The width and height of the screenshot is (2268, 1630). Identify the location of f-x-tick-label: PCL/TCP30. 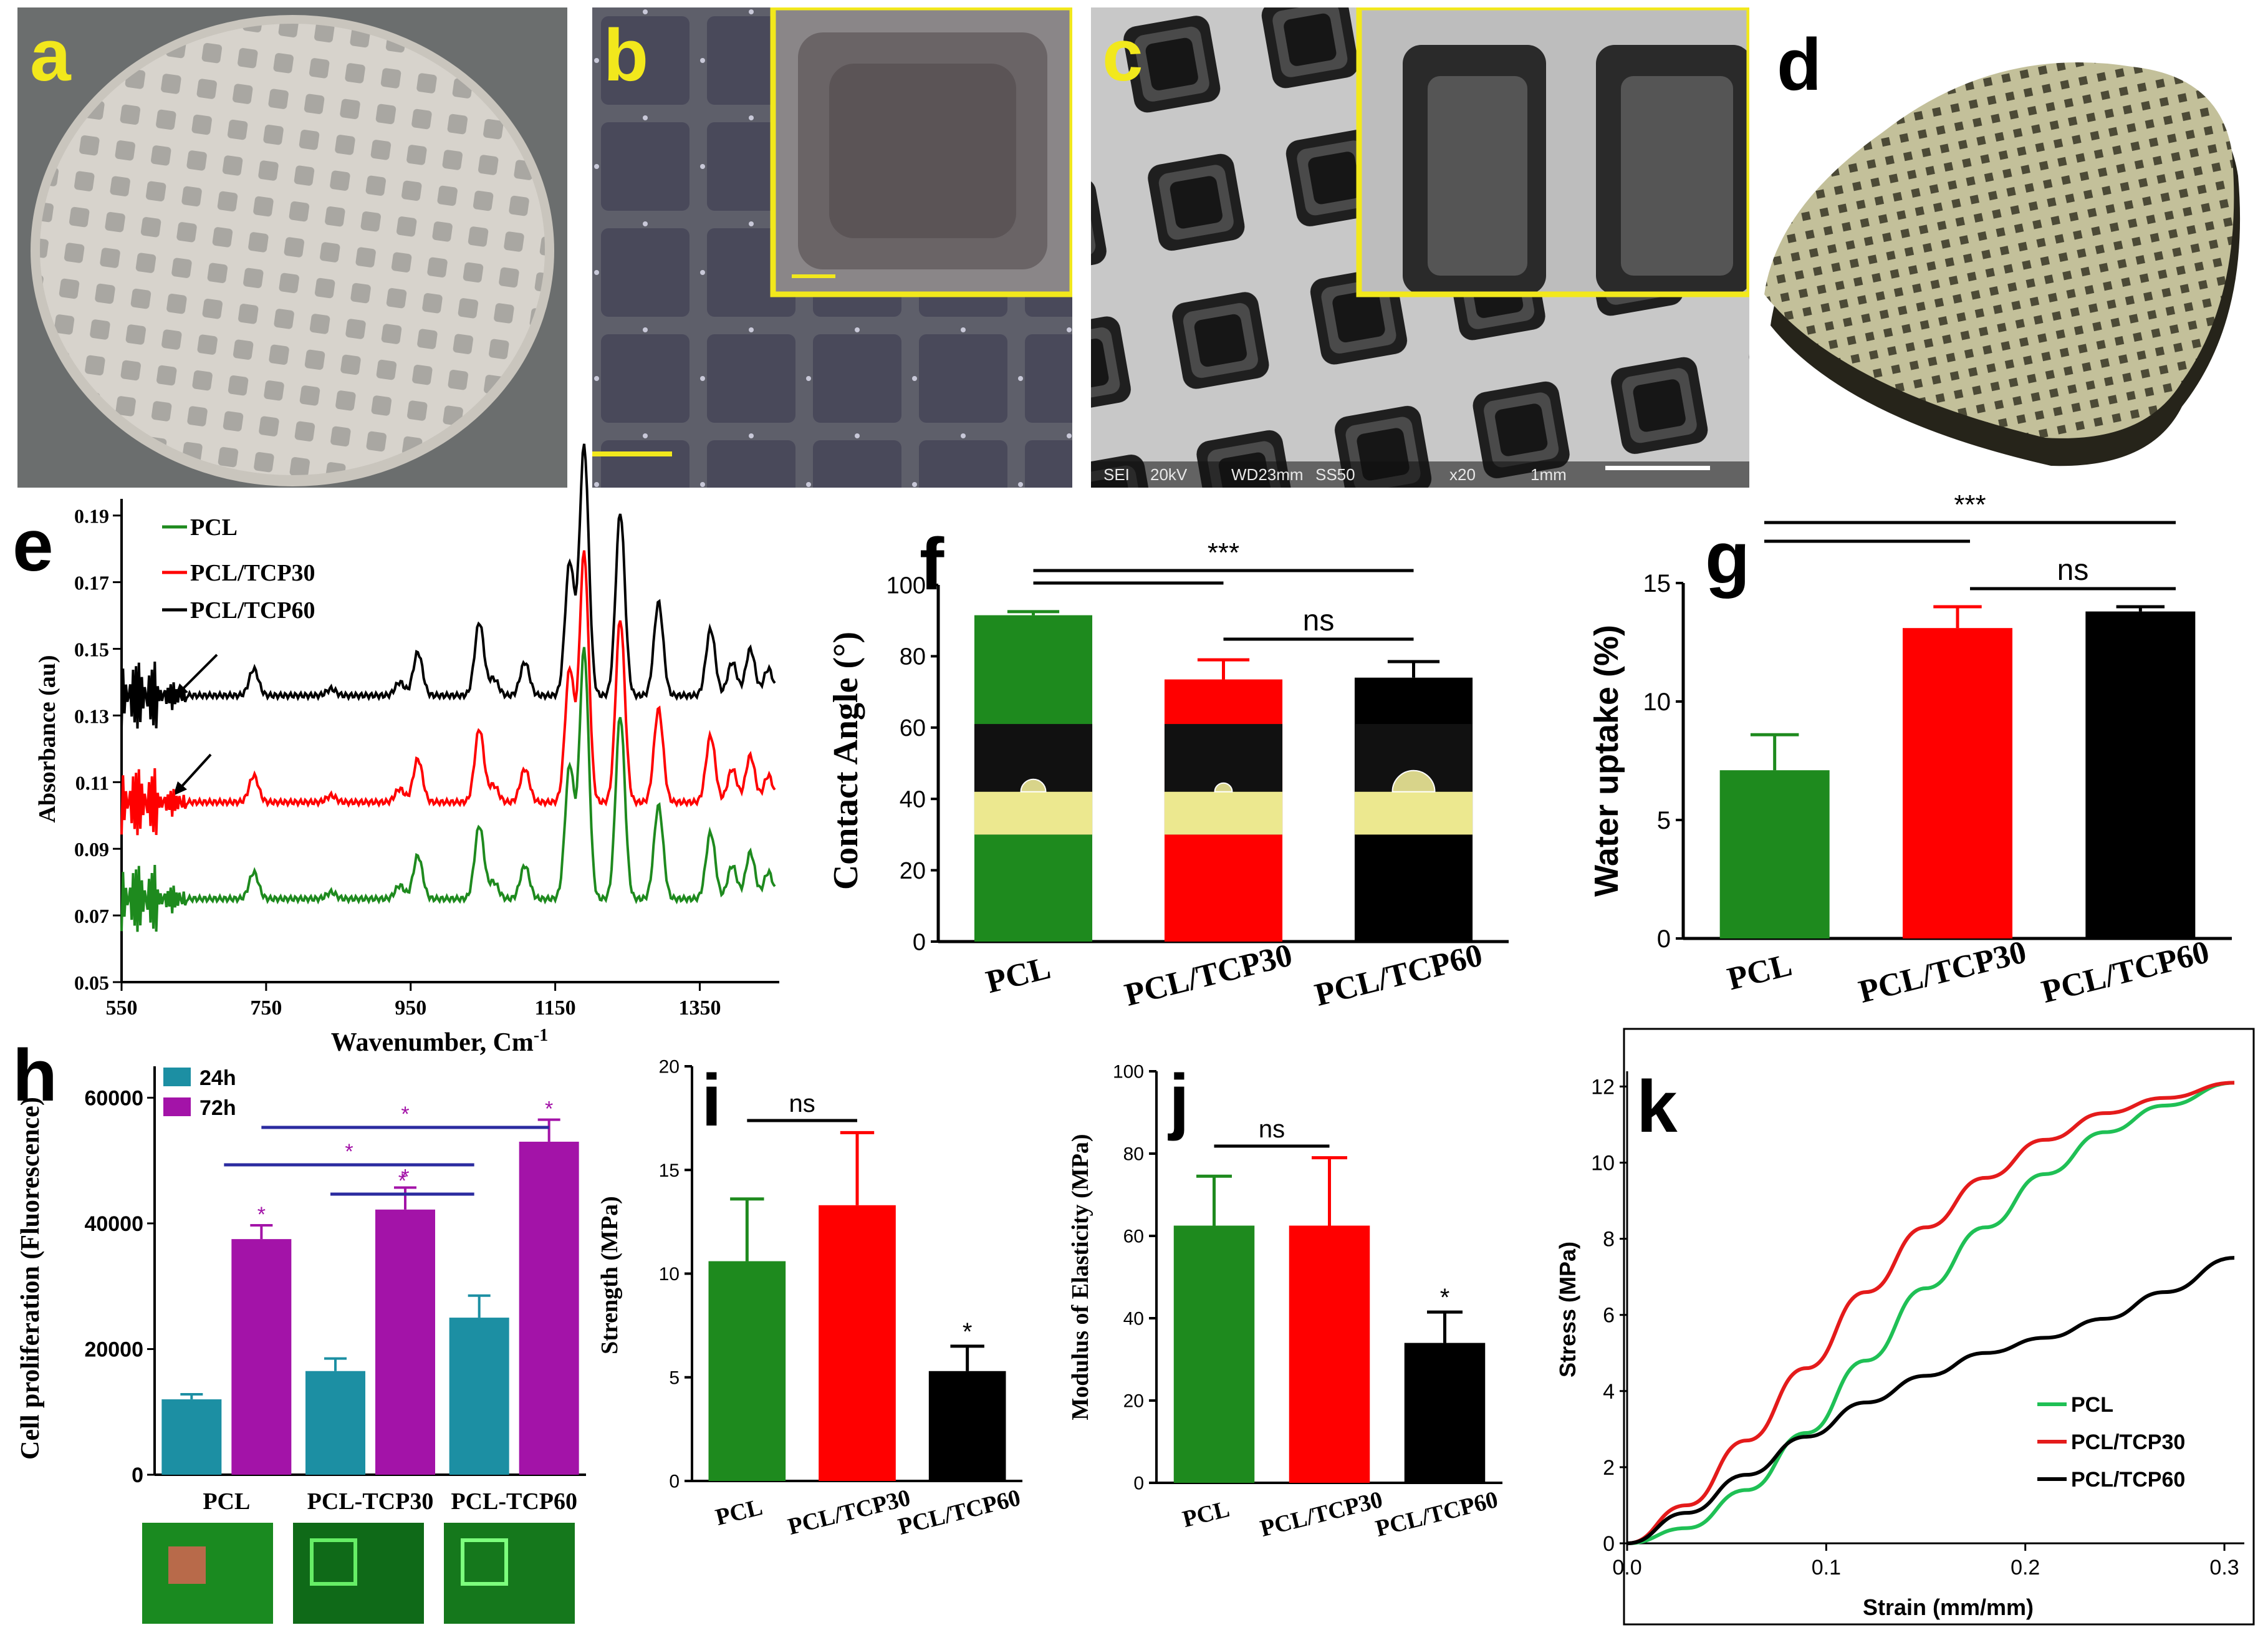
(1208, 975).